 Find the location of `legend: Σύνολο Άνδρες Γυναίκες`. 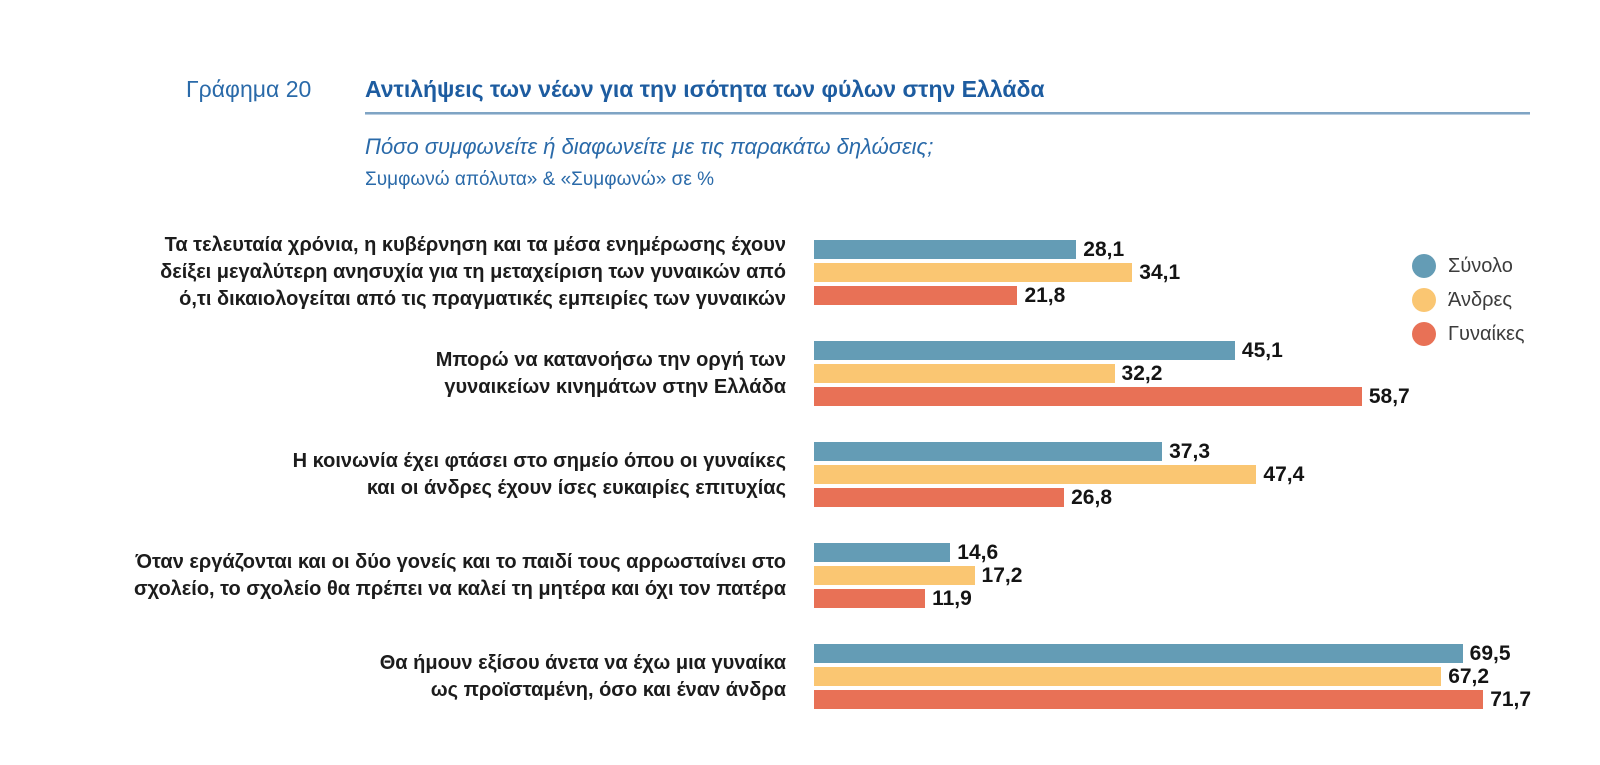

legend: Σύνολο Άνδρες Γυναίκες is located at coordinates (1468, 305).